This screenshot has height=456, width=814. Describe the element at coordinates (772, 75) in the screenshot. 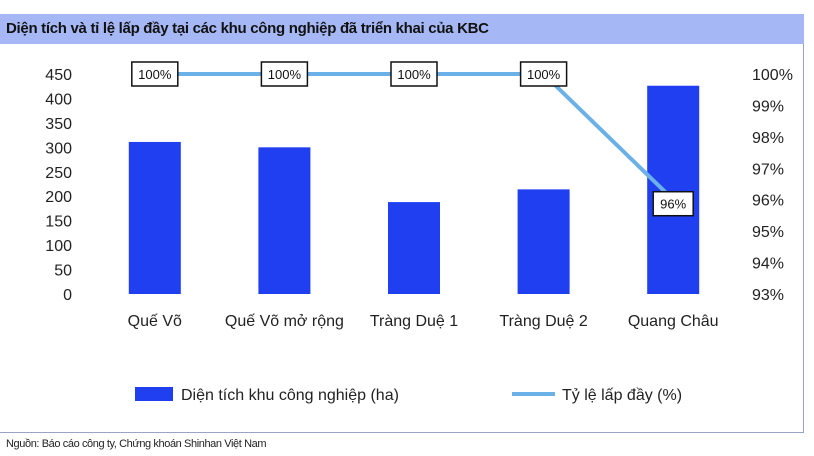

I see `right-tick-label: 100%` at that location.